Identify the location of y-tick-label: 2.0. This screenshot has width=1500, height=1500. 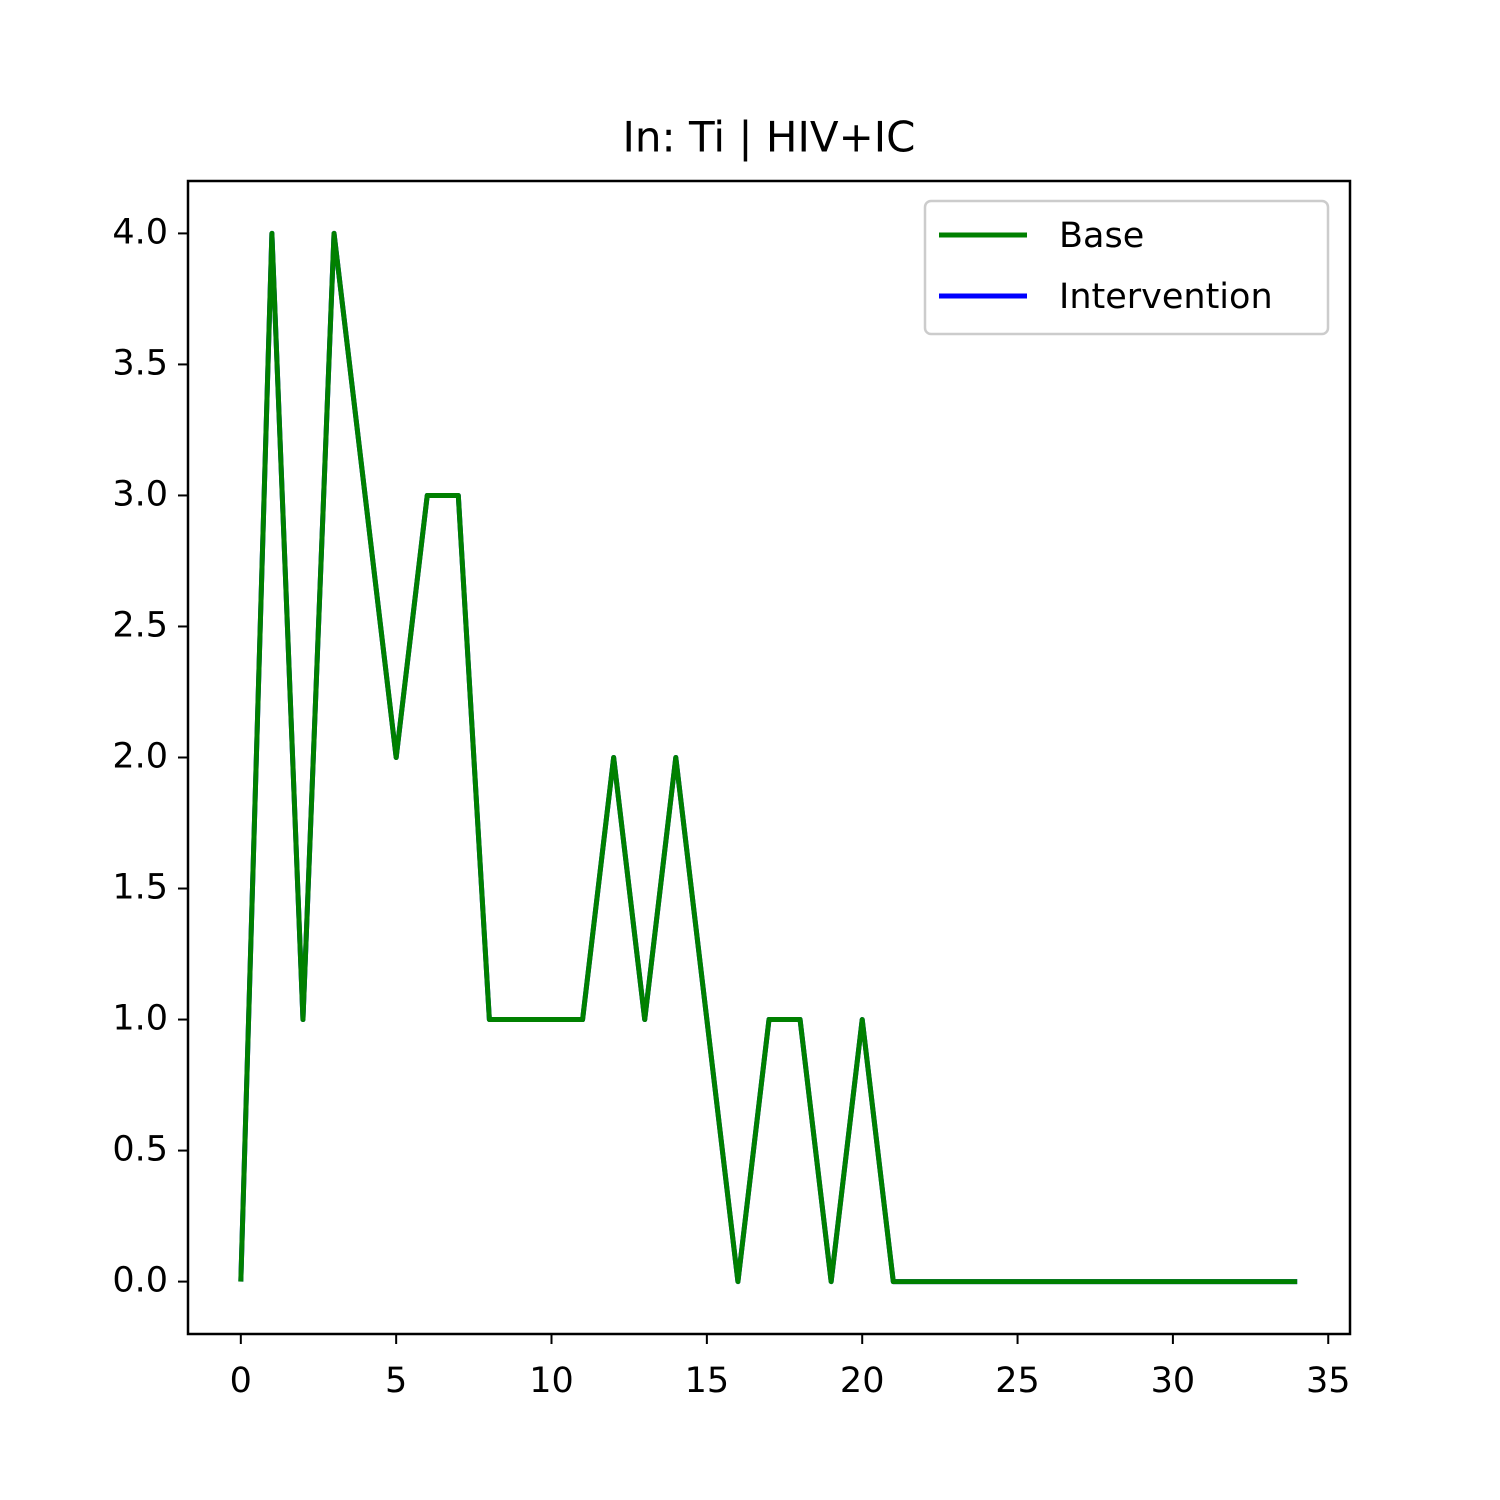
(140, 757).